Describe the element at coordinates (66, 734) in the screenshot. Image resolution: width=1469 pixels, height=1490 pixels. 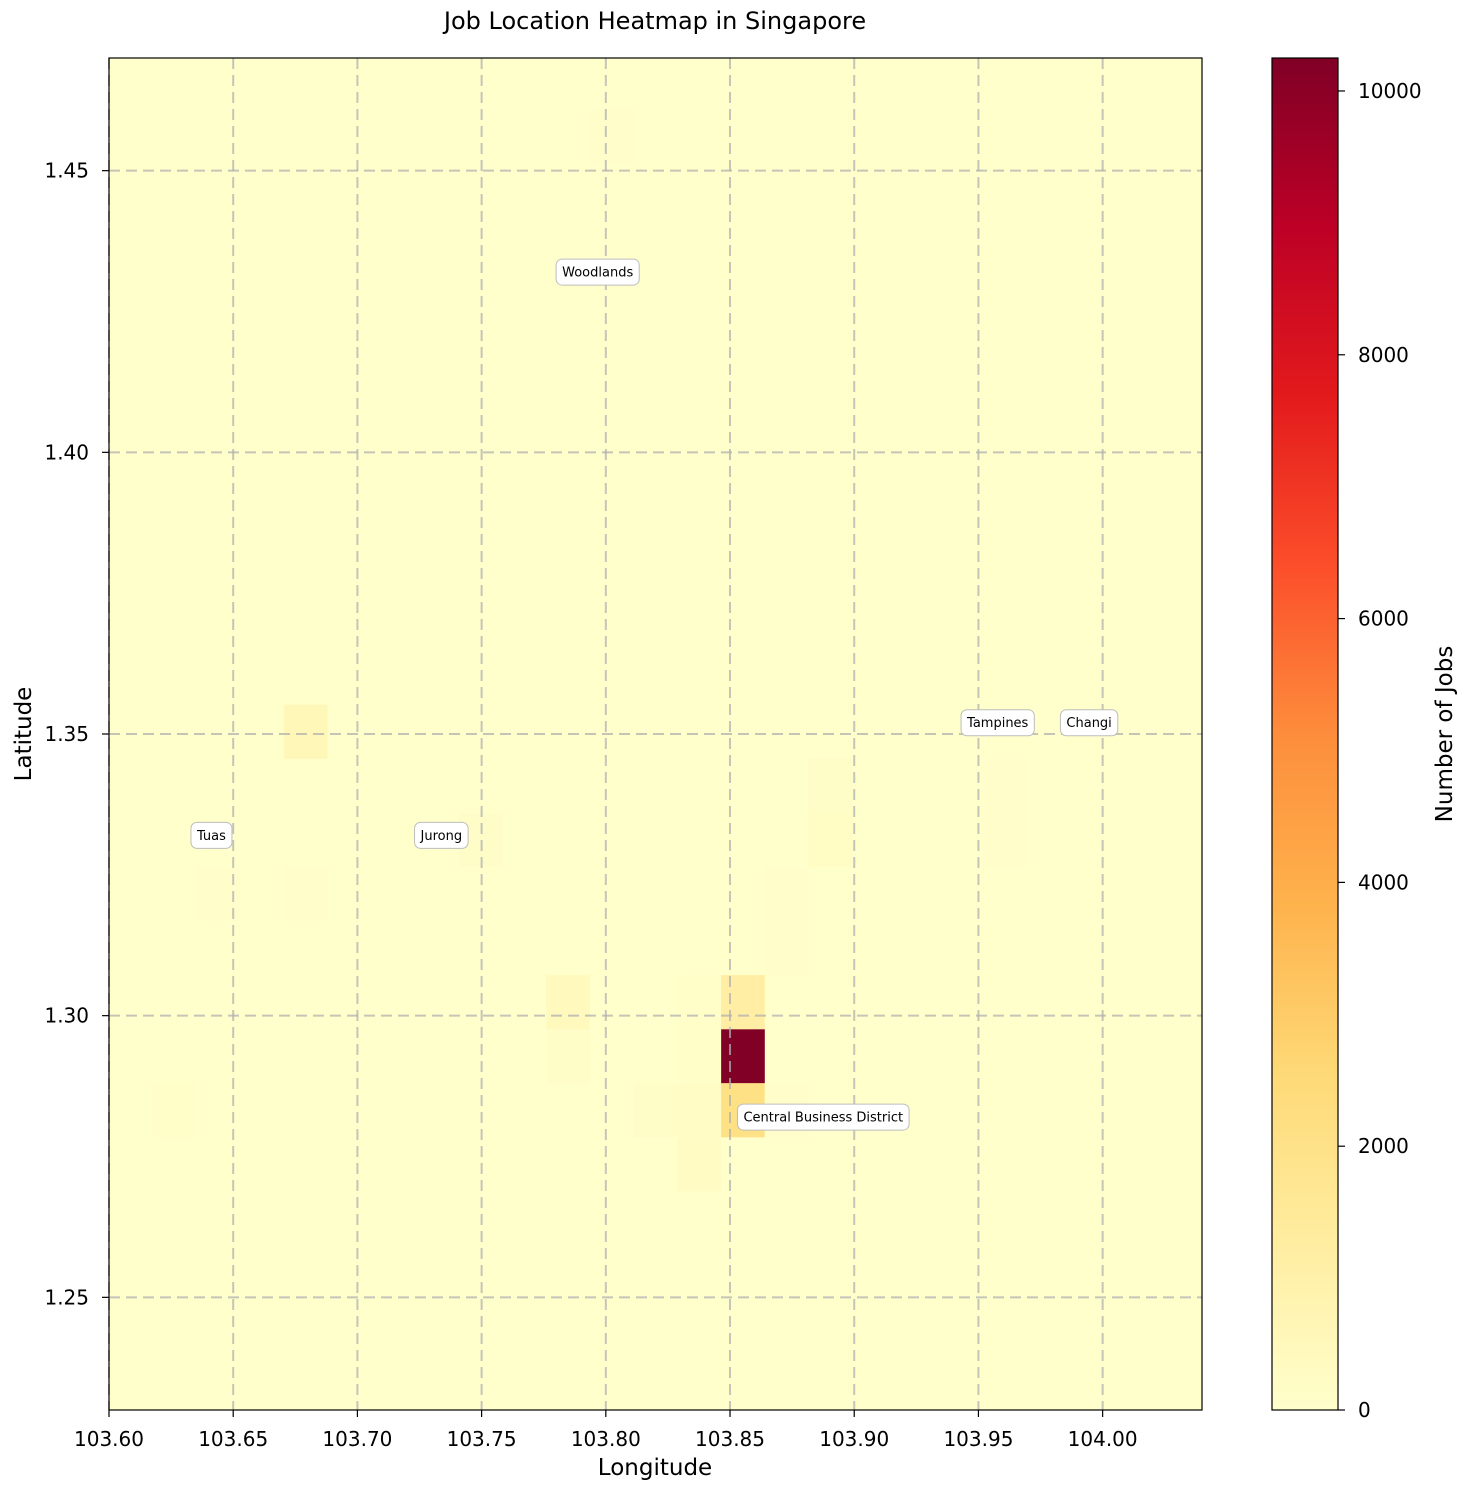
I see `y-tick-label: 1.35` at that location.